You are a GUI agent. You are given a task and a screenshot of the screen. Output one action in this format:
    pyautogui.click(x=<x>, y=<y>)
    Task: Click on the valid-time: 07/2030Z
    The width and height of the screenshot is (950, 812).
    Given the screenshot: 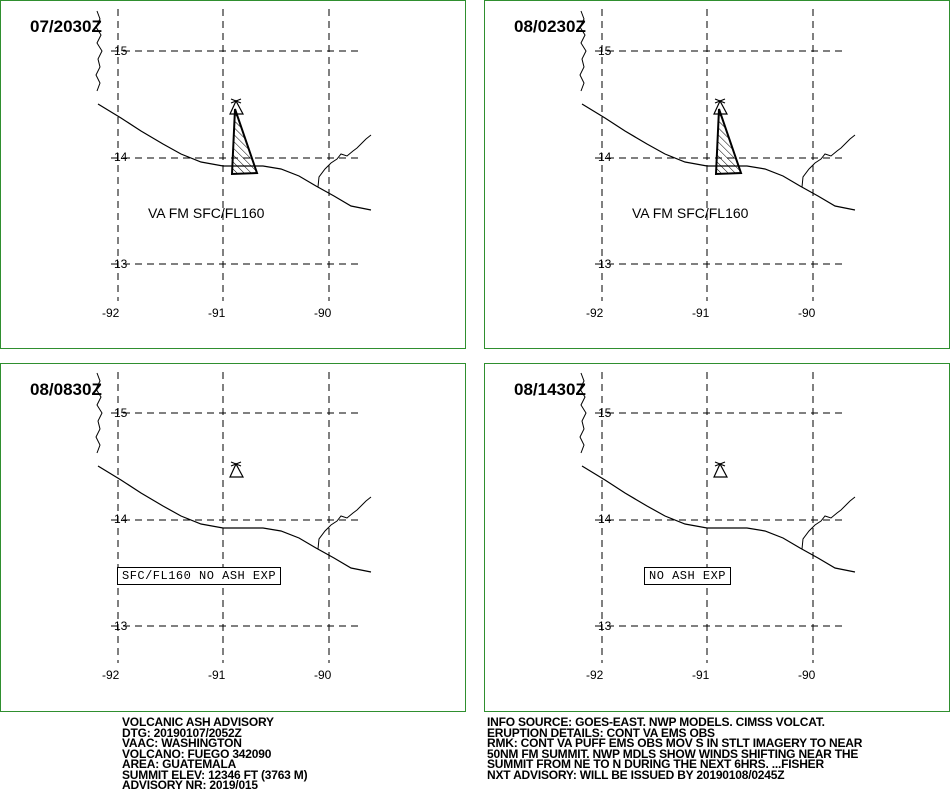 What is the action you would take?
    pyautogui.click(x=66, y=26)
    